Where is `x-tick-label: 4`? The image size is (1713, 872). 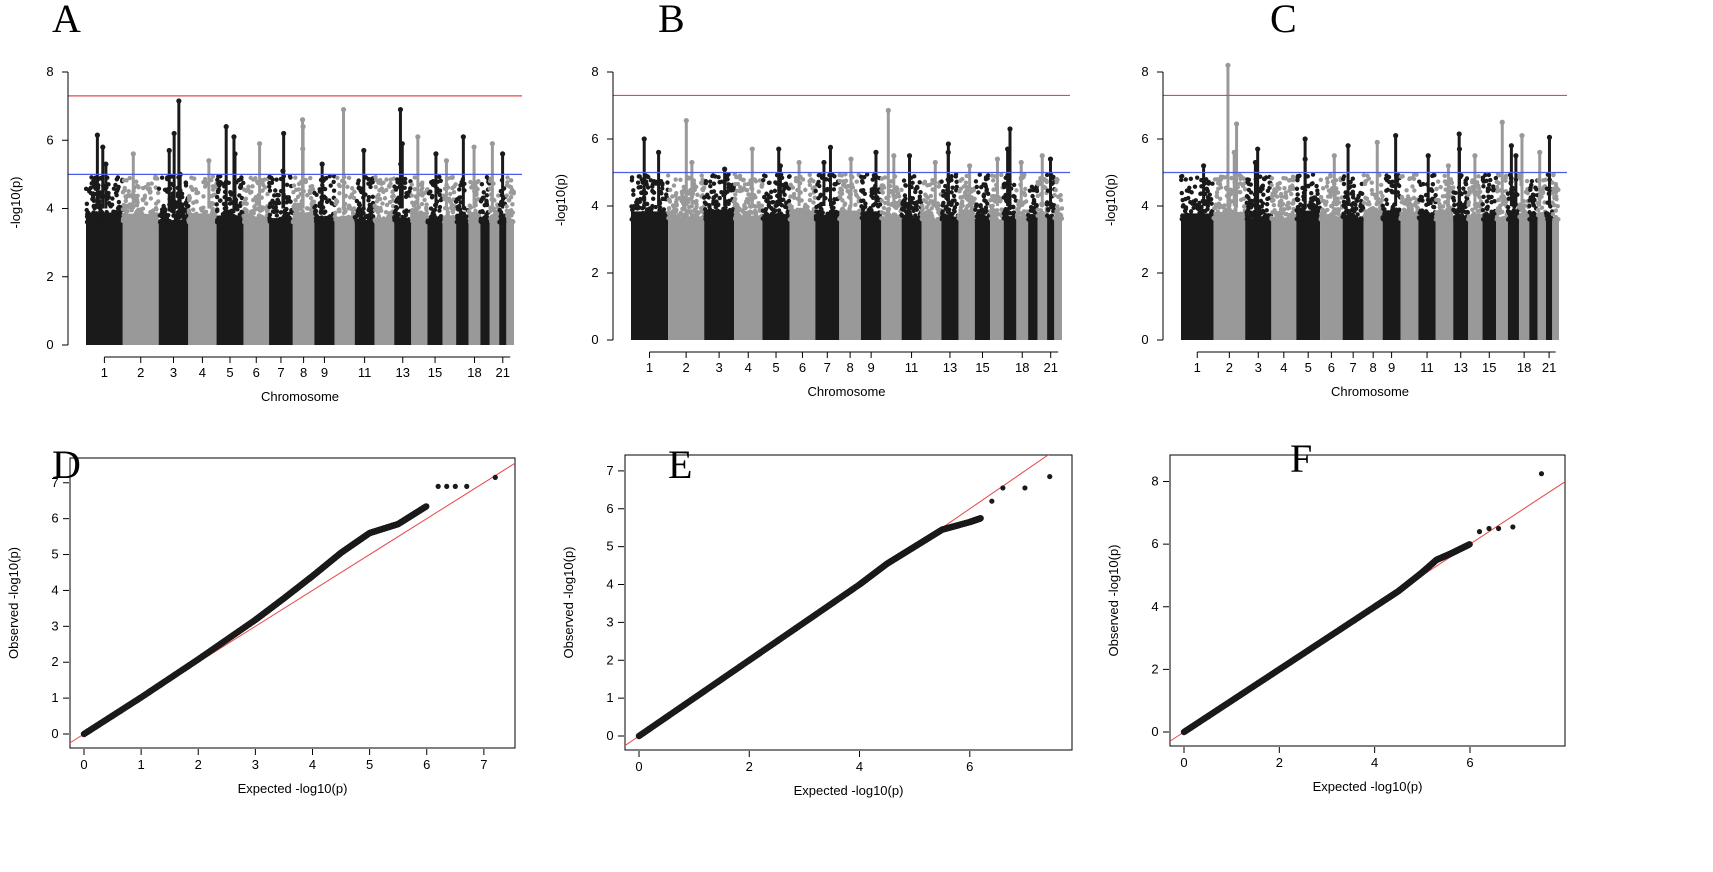
x-tick-label: 4 is located at coordinates (748, 367).